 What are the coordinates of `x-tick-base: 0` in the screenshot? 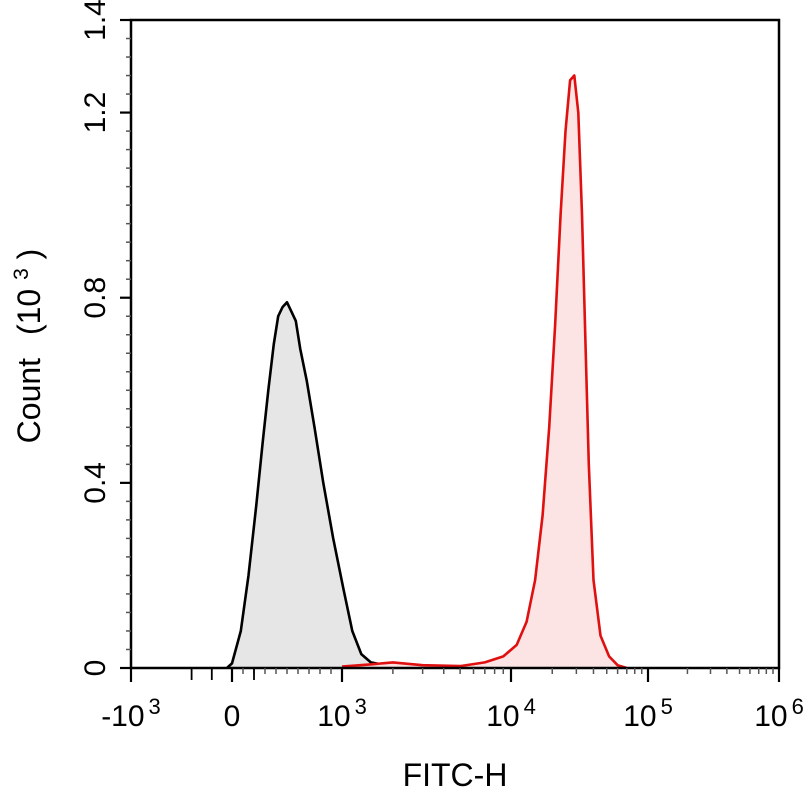 It's located at (232, 716).